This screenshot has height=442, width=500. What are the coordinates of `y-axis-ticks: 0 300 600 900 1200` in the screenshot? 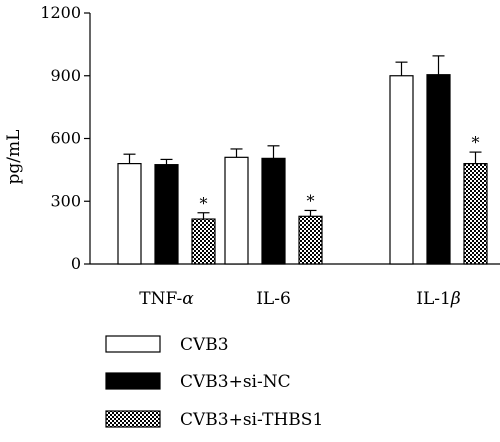 It's located at (65, 138).